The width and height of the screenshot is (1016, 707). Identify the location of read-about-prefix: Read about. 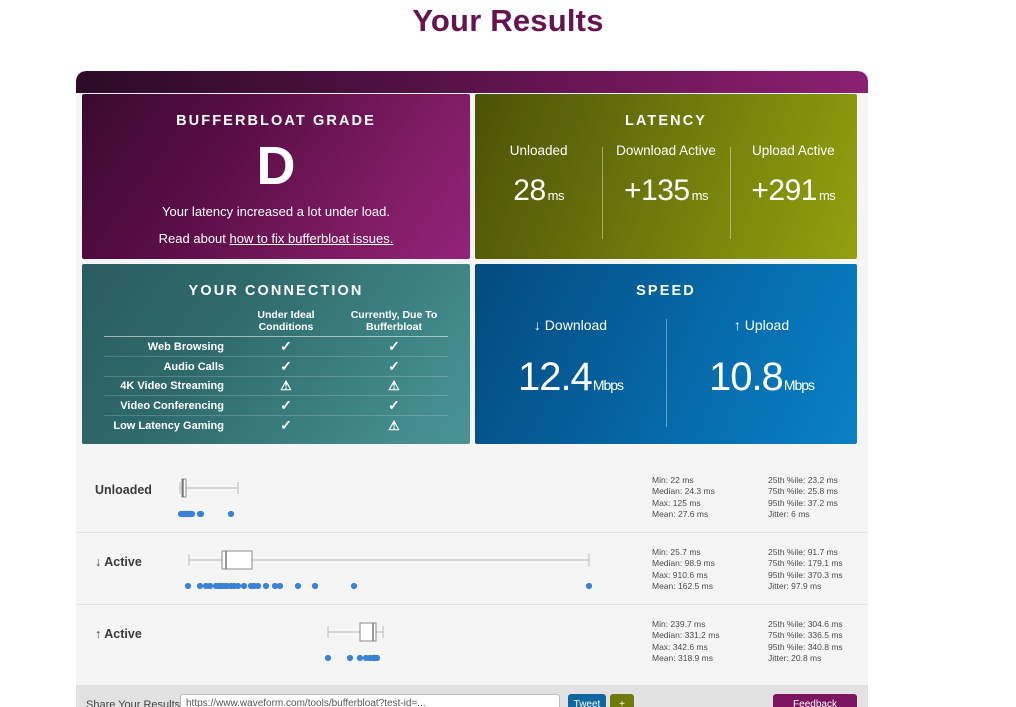
(194, 238).